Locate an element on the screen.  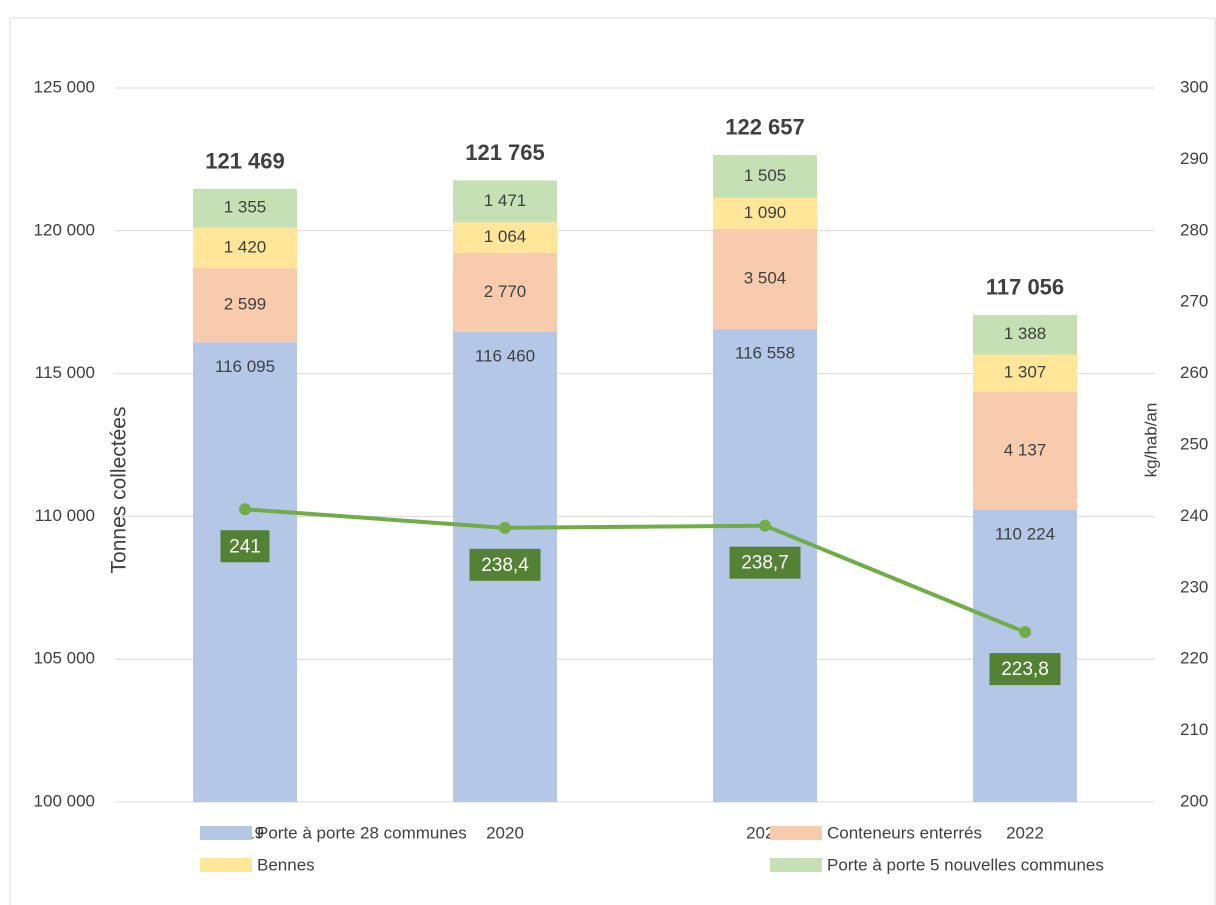
y2-tick-label: 240 is located at coordinates (1194, 515).